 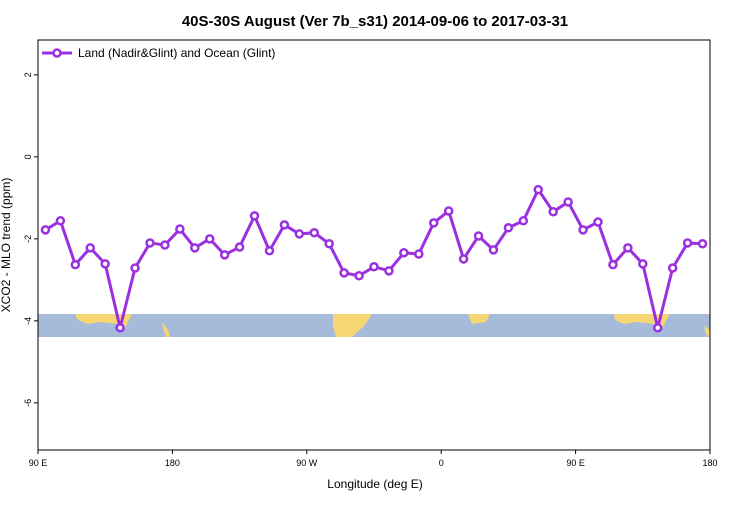 What do you see at coordinates (6, 245) in the screenshot?
I see `y-axis-label: XCO2 - MLO trend (ppm)` at bounding box center [6, 245].